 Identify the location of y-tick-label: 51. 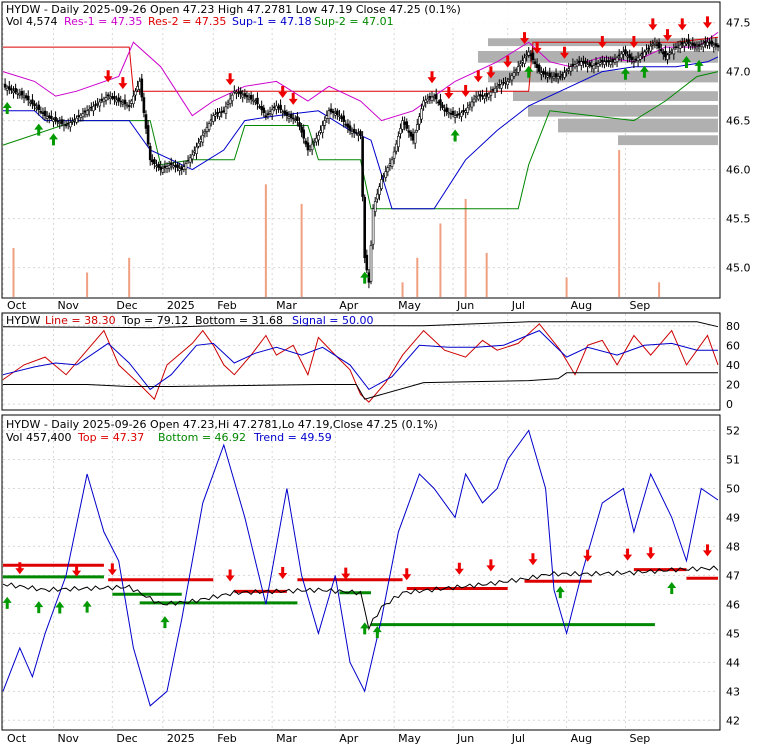
(733, 459).